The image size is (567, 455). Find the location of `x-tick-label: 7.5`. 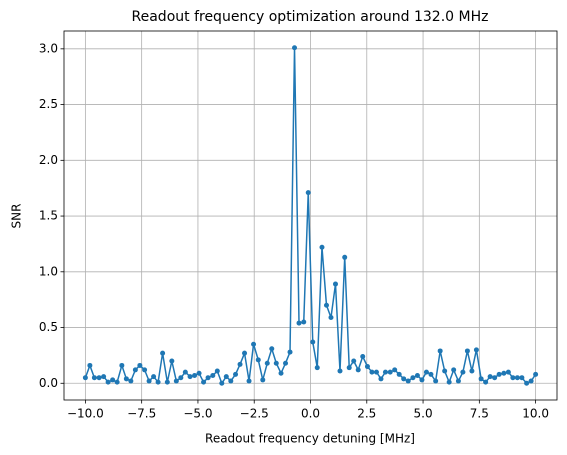

x-tick-label: 7.5 is located at coordinates (479, 414).